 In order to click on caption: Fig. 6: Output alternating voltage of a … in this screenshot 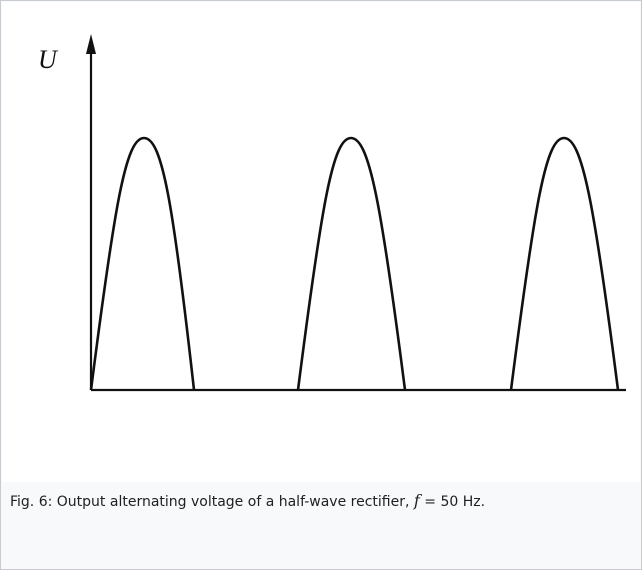, I will do `click(310, 501)`.